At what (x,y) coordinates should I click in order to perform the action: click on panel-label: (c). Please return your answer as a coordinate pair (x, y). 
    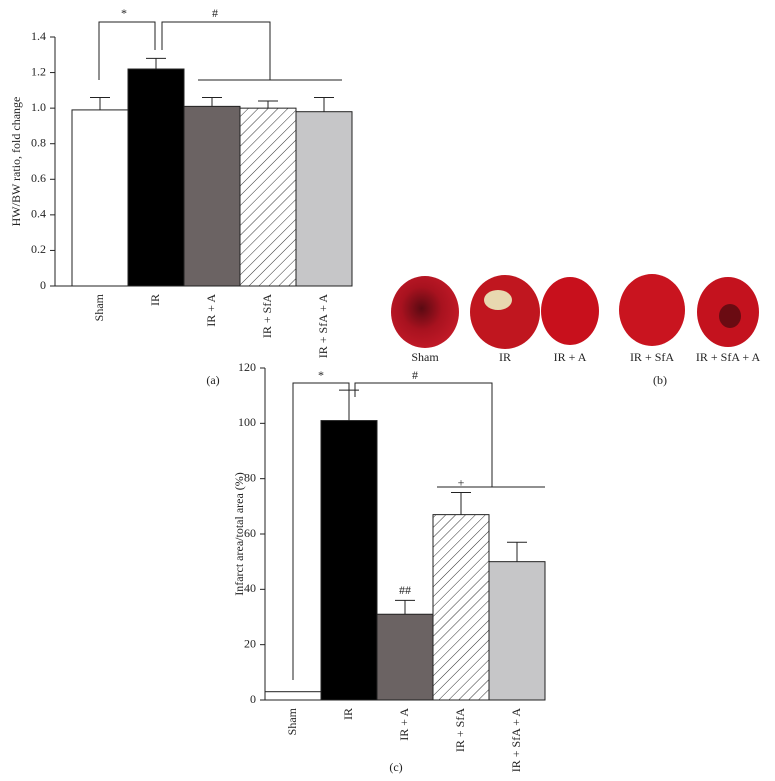
    Looking at the image, I should click on (395, 767).